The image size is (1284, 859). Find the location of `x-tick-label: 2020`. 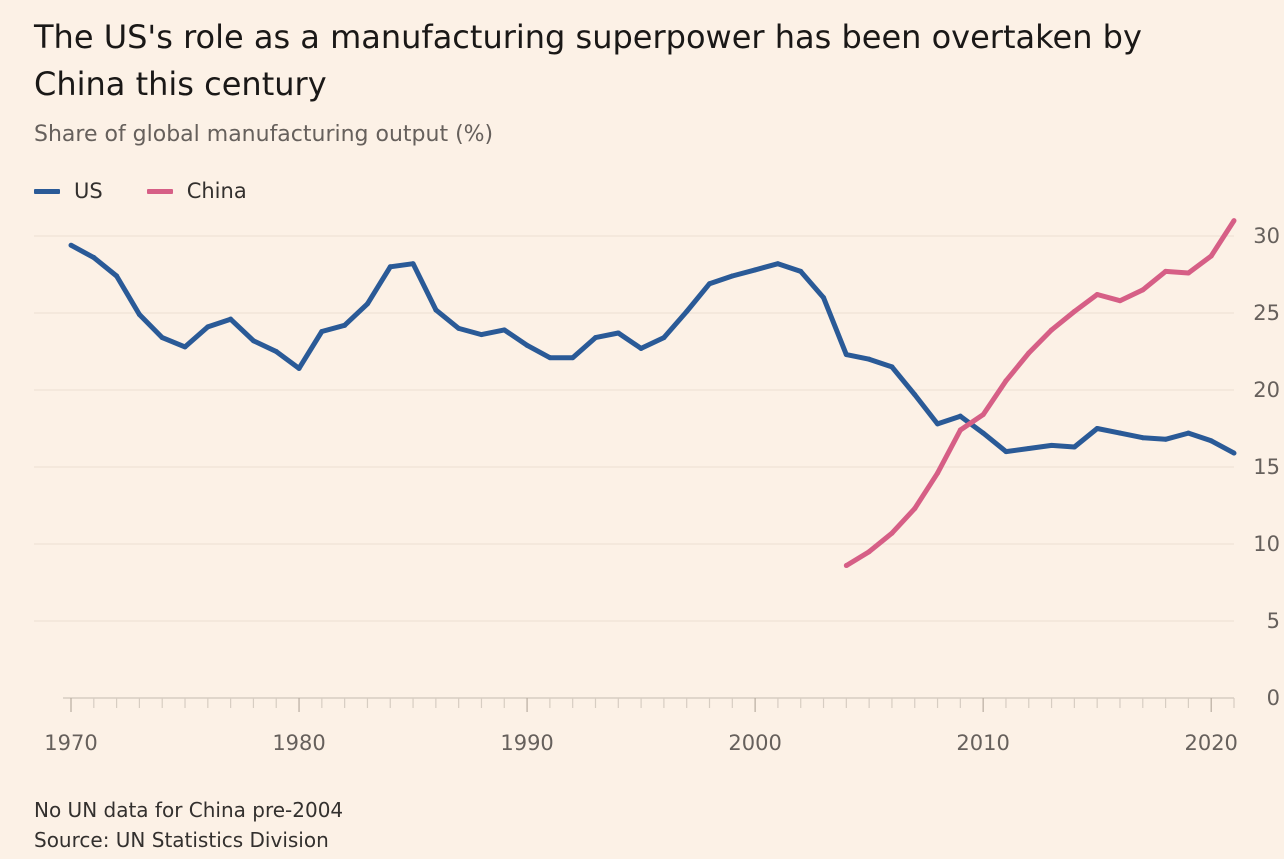

x-tick-label: 2020 is located at coordinates (1210, 743).